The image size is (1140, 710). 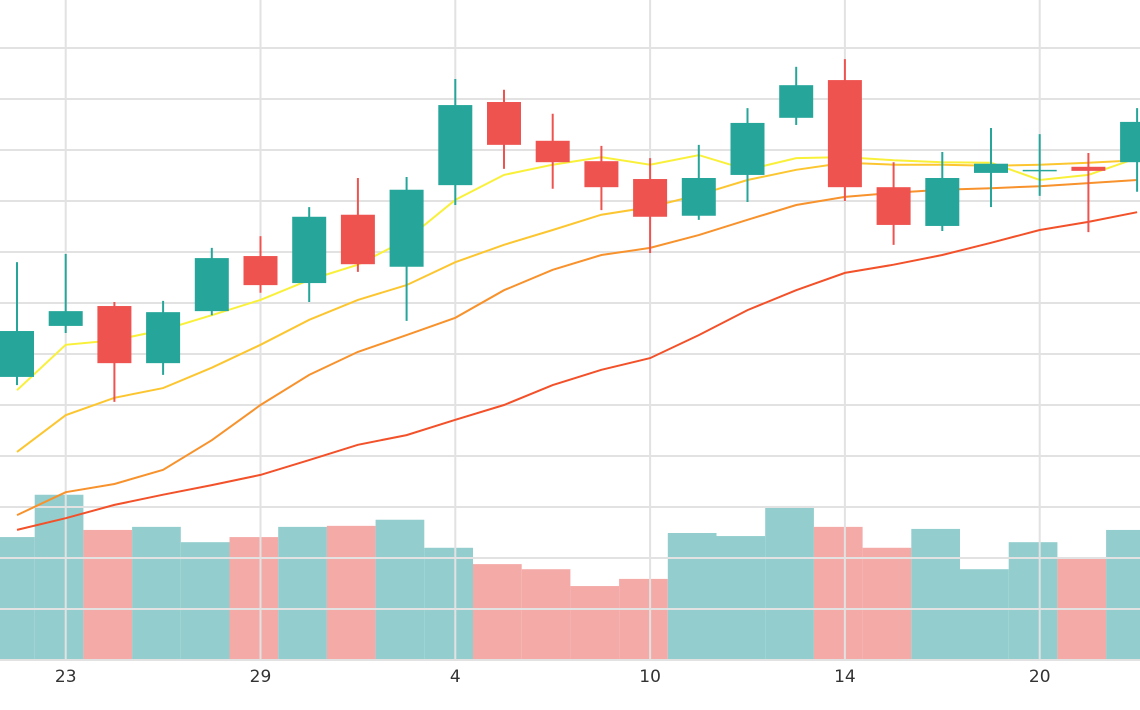 I want to click on x-tick-label: 4, so click(x=455, y=677).